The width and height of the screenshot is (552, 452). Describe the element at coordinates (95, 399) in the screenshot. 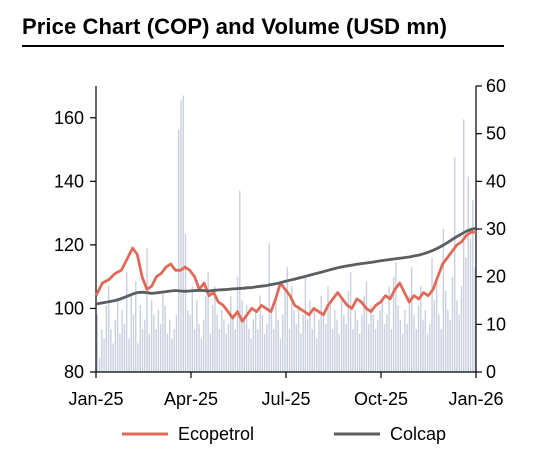

I see `x-tick-label: Jan-25` at that location.